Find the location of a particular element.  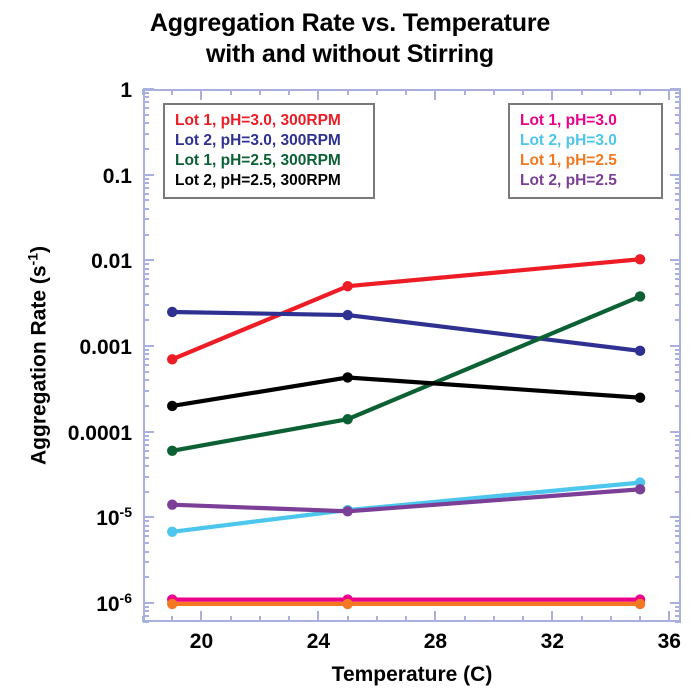

series-line is located at coordinates (406, 392).